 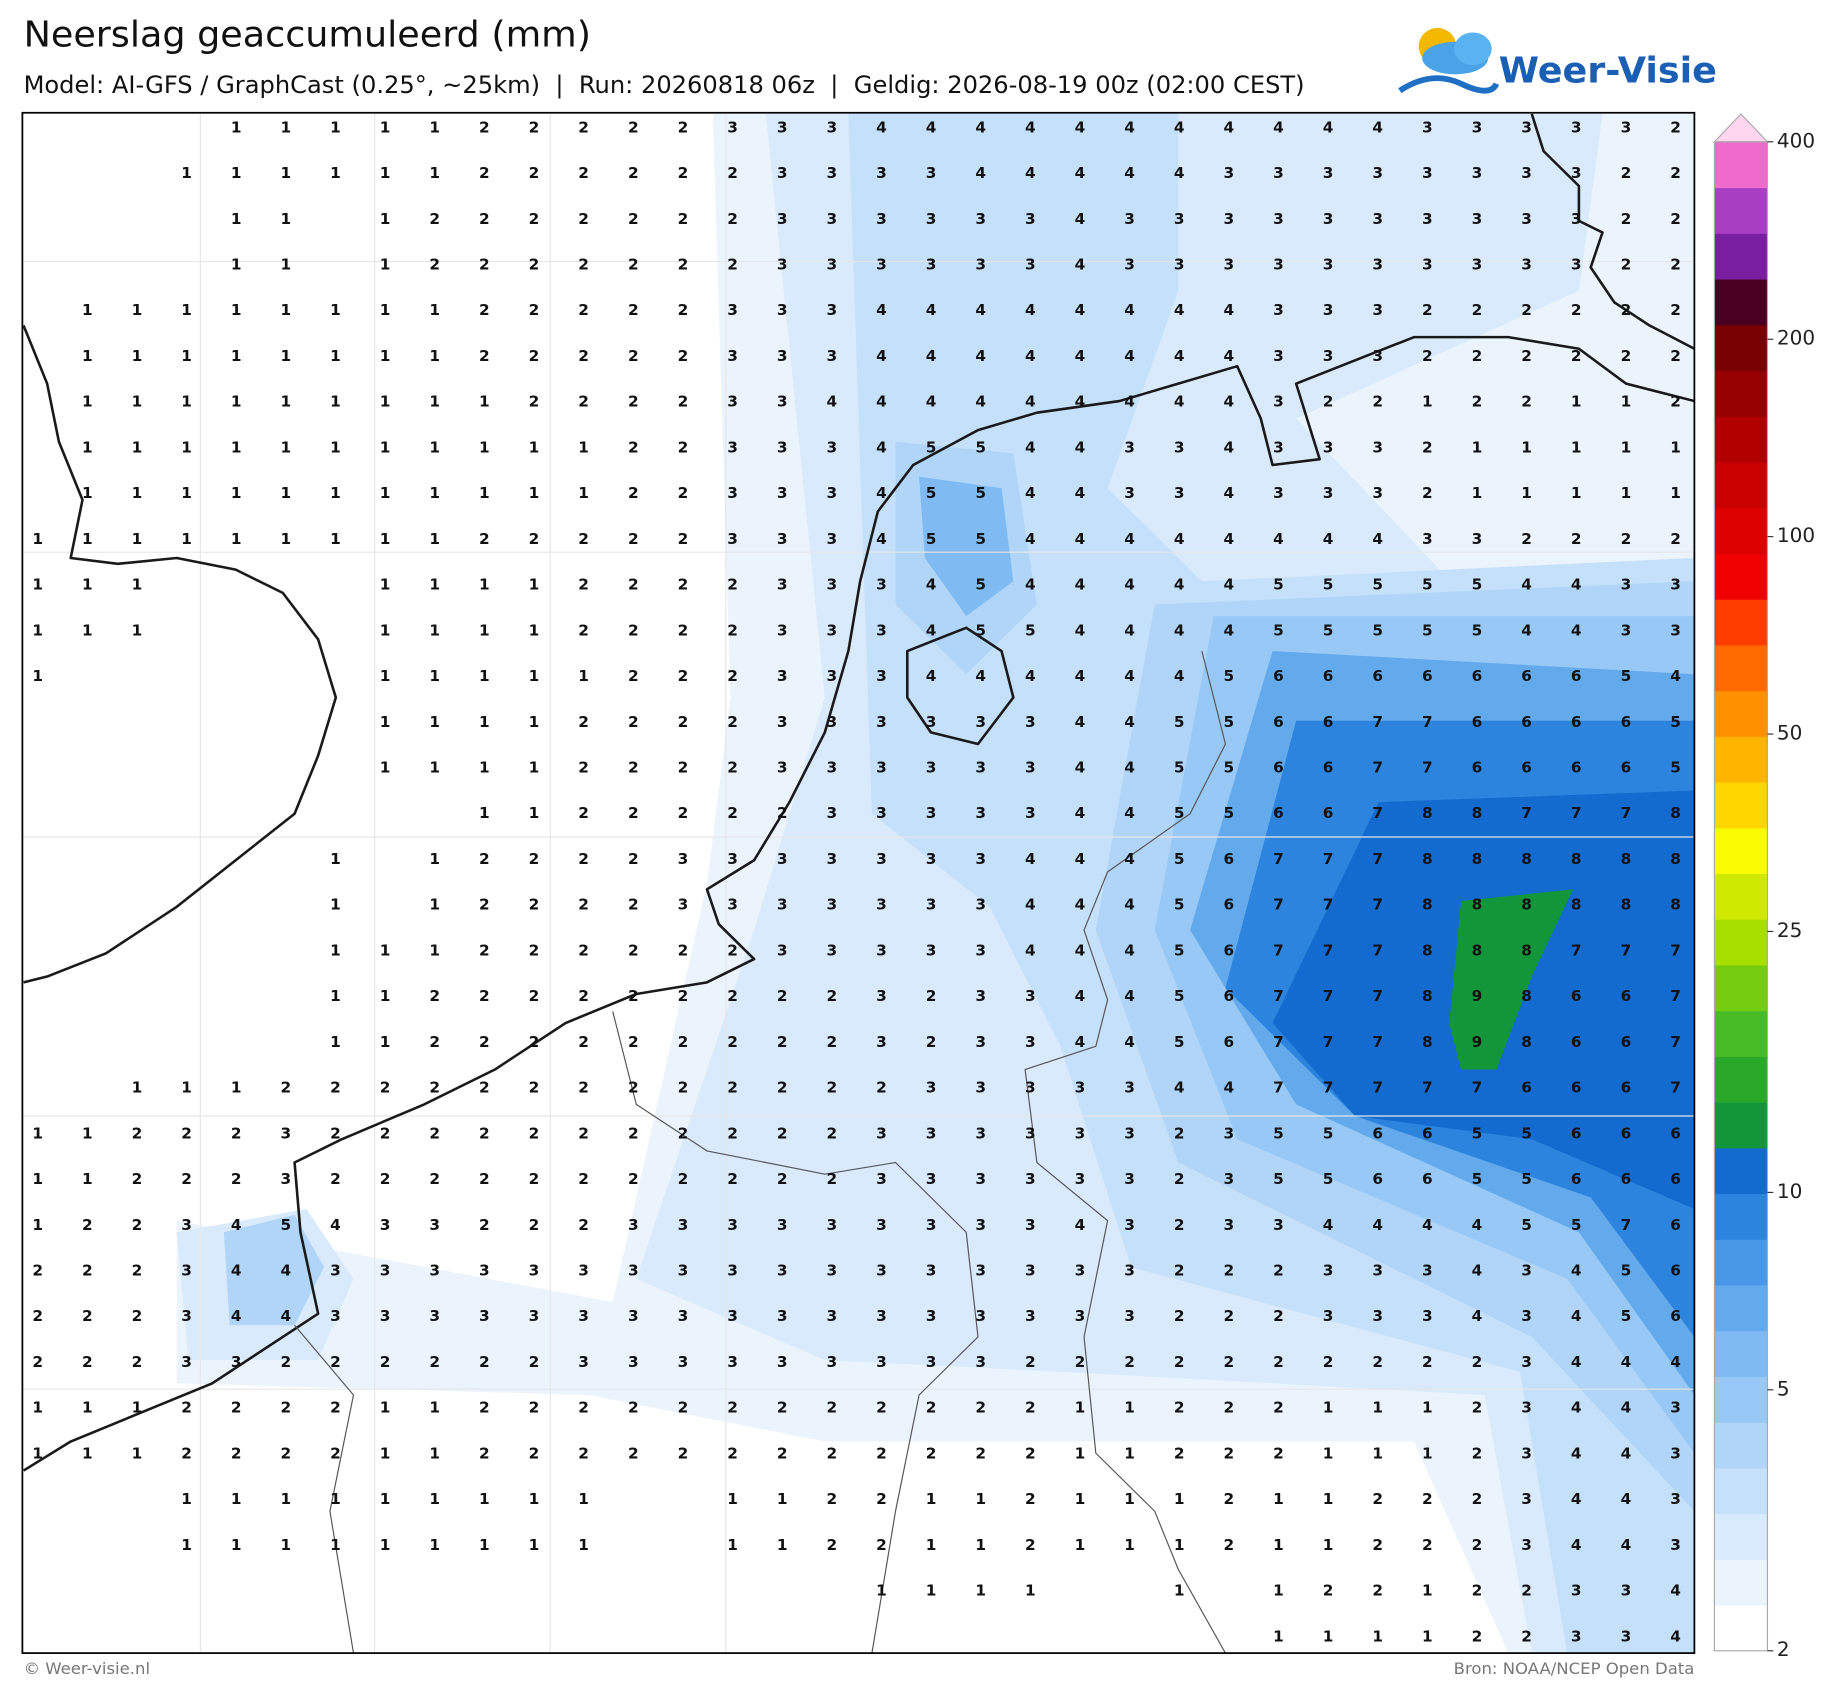 What do you see at coordinates (1789, 733) in the screenshot?
I see `colorbar-tick-label: 50` at bounding box center [1789, 733].